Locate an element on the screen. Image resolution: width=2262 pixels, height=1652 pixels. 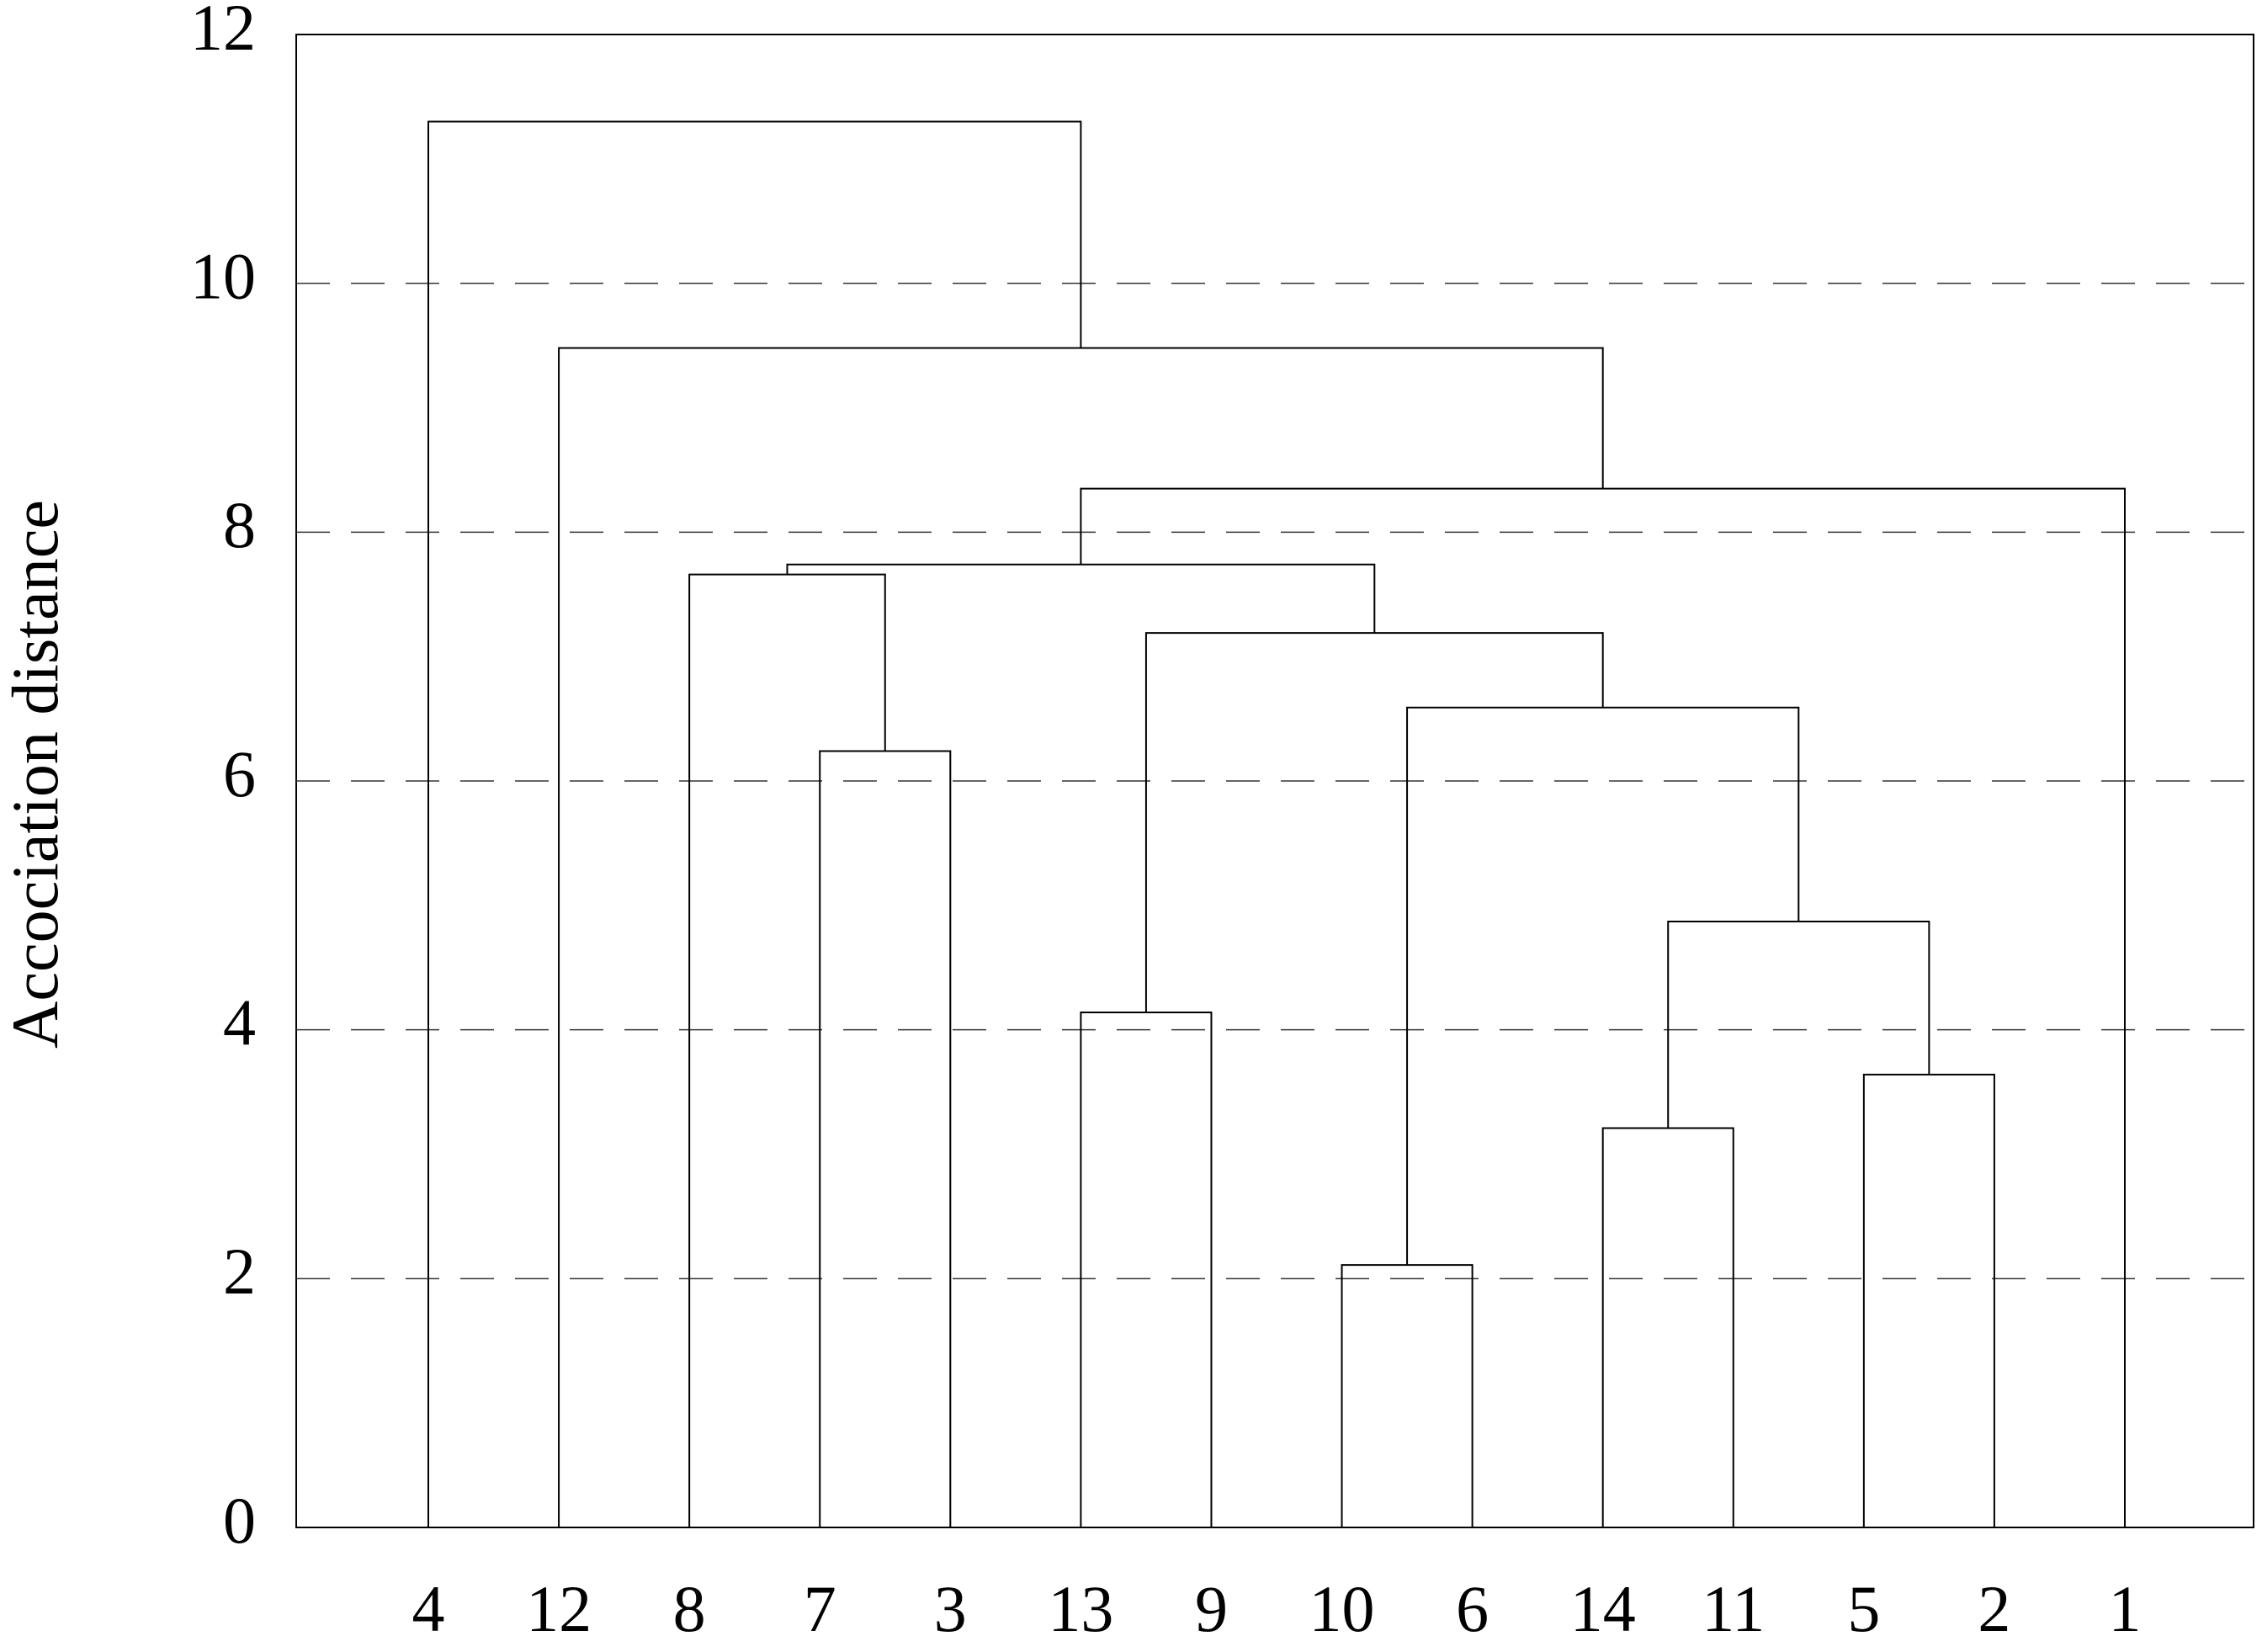
x-tick-label: 10 is located at coordinates (1342, 1608).